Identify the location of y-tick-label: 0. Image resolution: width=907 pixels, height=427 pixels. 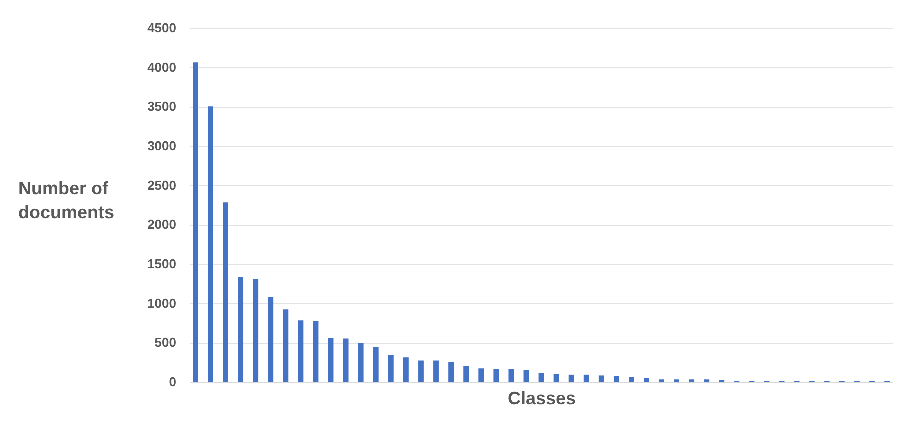
(172, 382).